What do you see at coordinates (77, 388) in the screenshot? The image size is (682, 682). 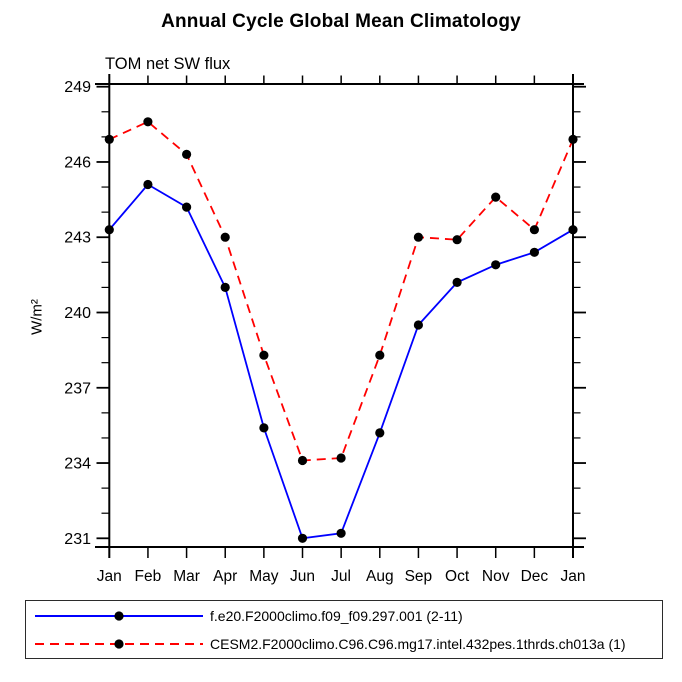 I see `y-tick-label: 237` at bounding box center [77, 388].